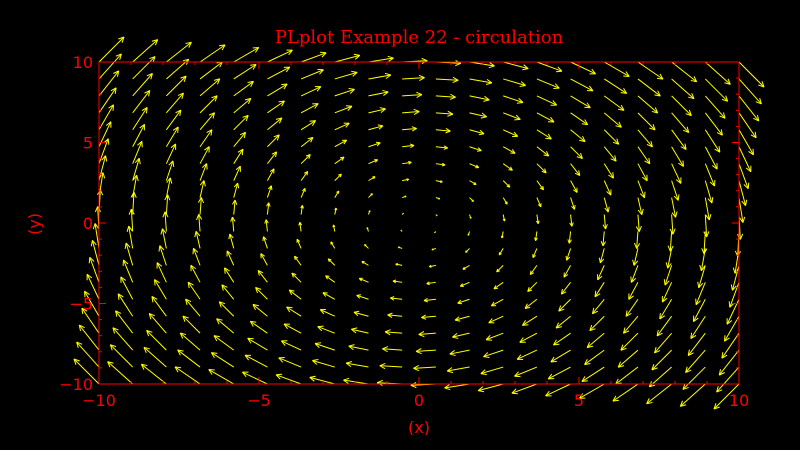 The height and width of the screenshot is (450, 800). What do you see at coordinates (419, 400) in the screenshot?
I see `x-tick-label: 0` at bounding box center [419, 400].